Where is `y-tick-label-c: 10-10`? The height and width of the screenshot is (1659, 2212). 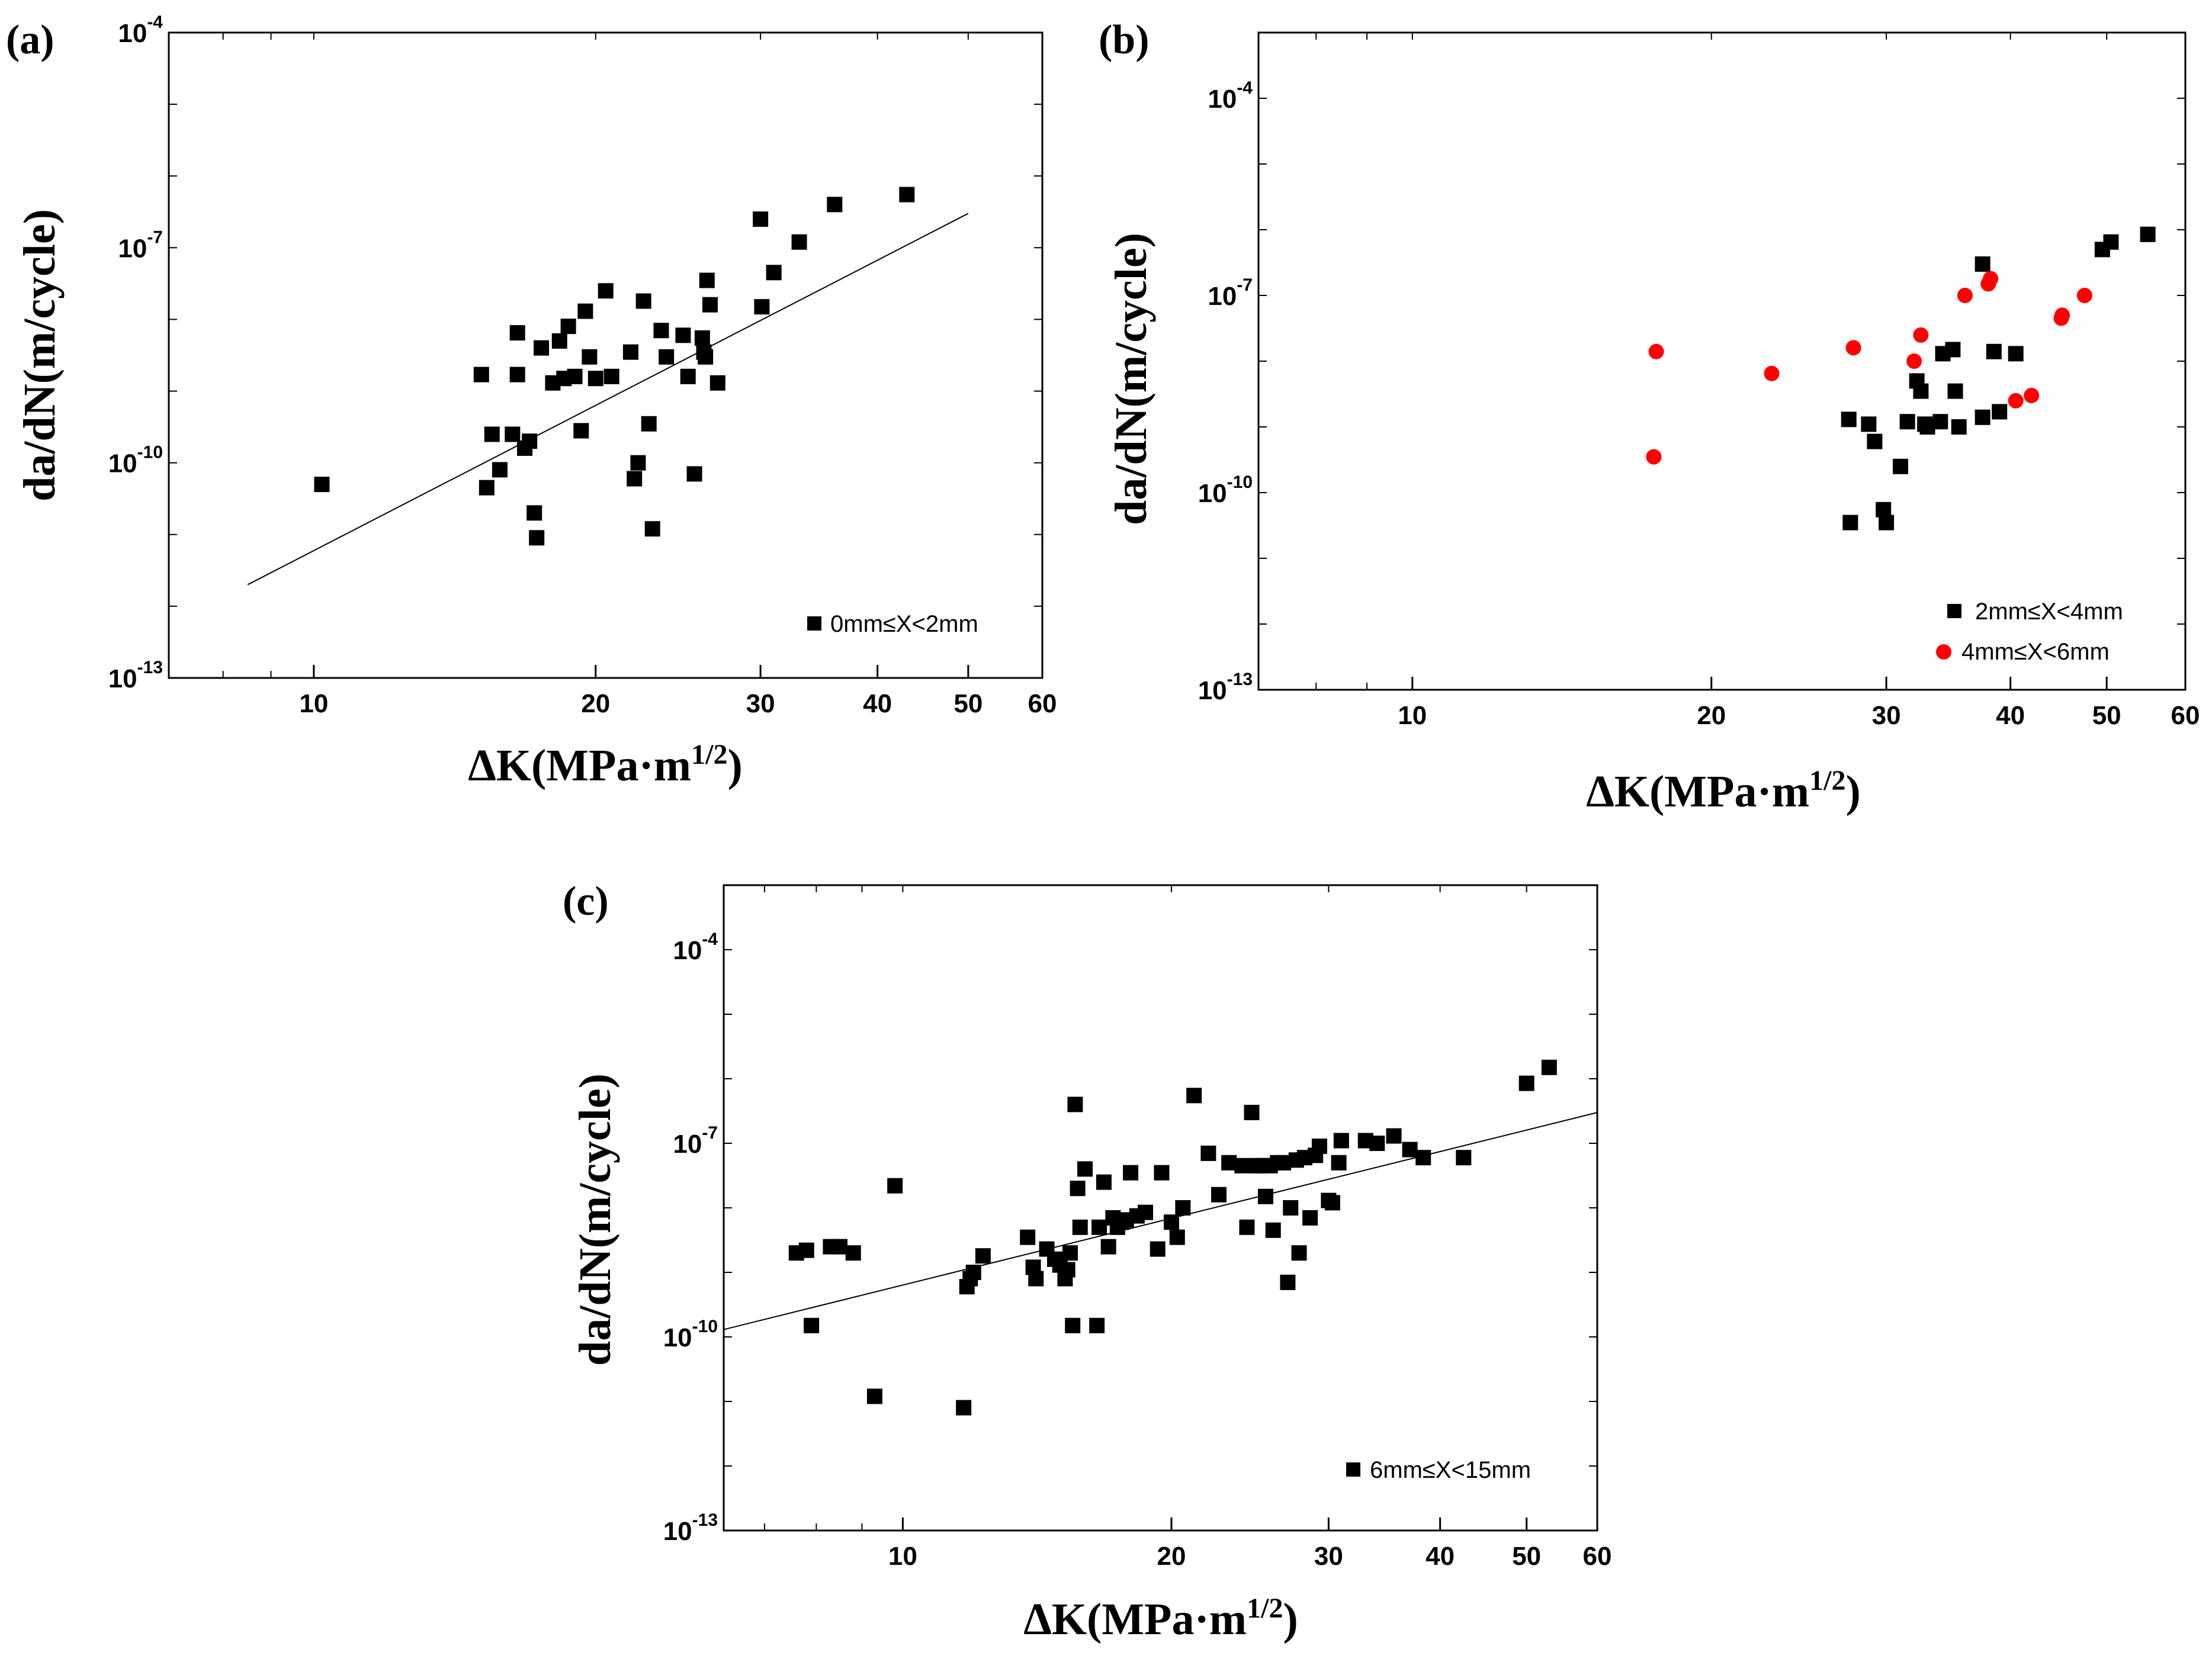
y-tick-label-c: 10-10 is located at coordinates (690, 1335).